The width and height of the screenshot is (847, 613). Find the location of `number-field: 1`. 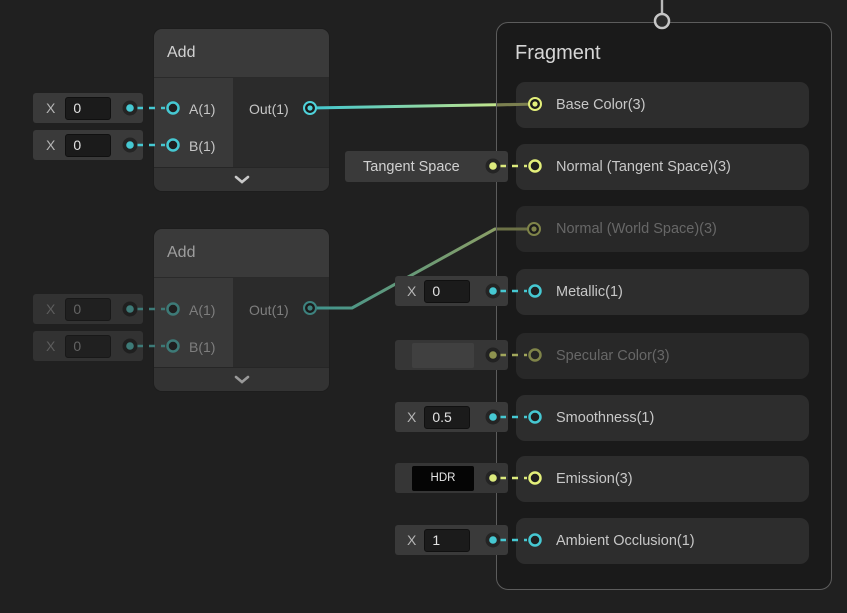

number-field: 1 is located at coordinates (447, 540).